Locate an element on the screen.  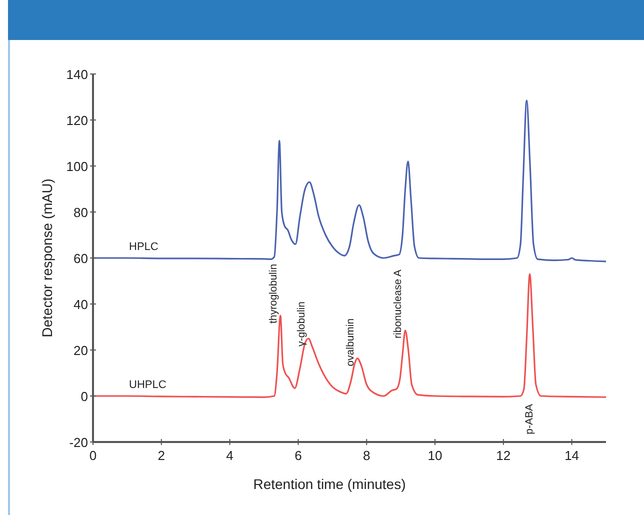
x-axis-title: Retention time (minutes) is located at coordinates (329, 484).